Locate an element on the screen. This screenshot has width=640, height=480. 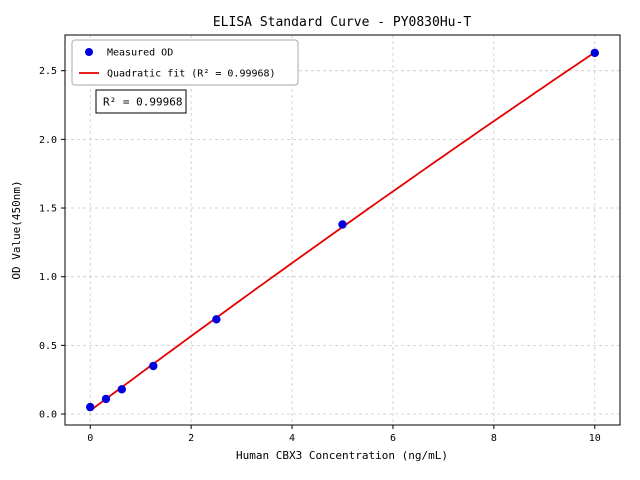
y-axis-label: OD Value(450nm) is located at coordinates (16, 229).